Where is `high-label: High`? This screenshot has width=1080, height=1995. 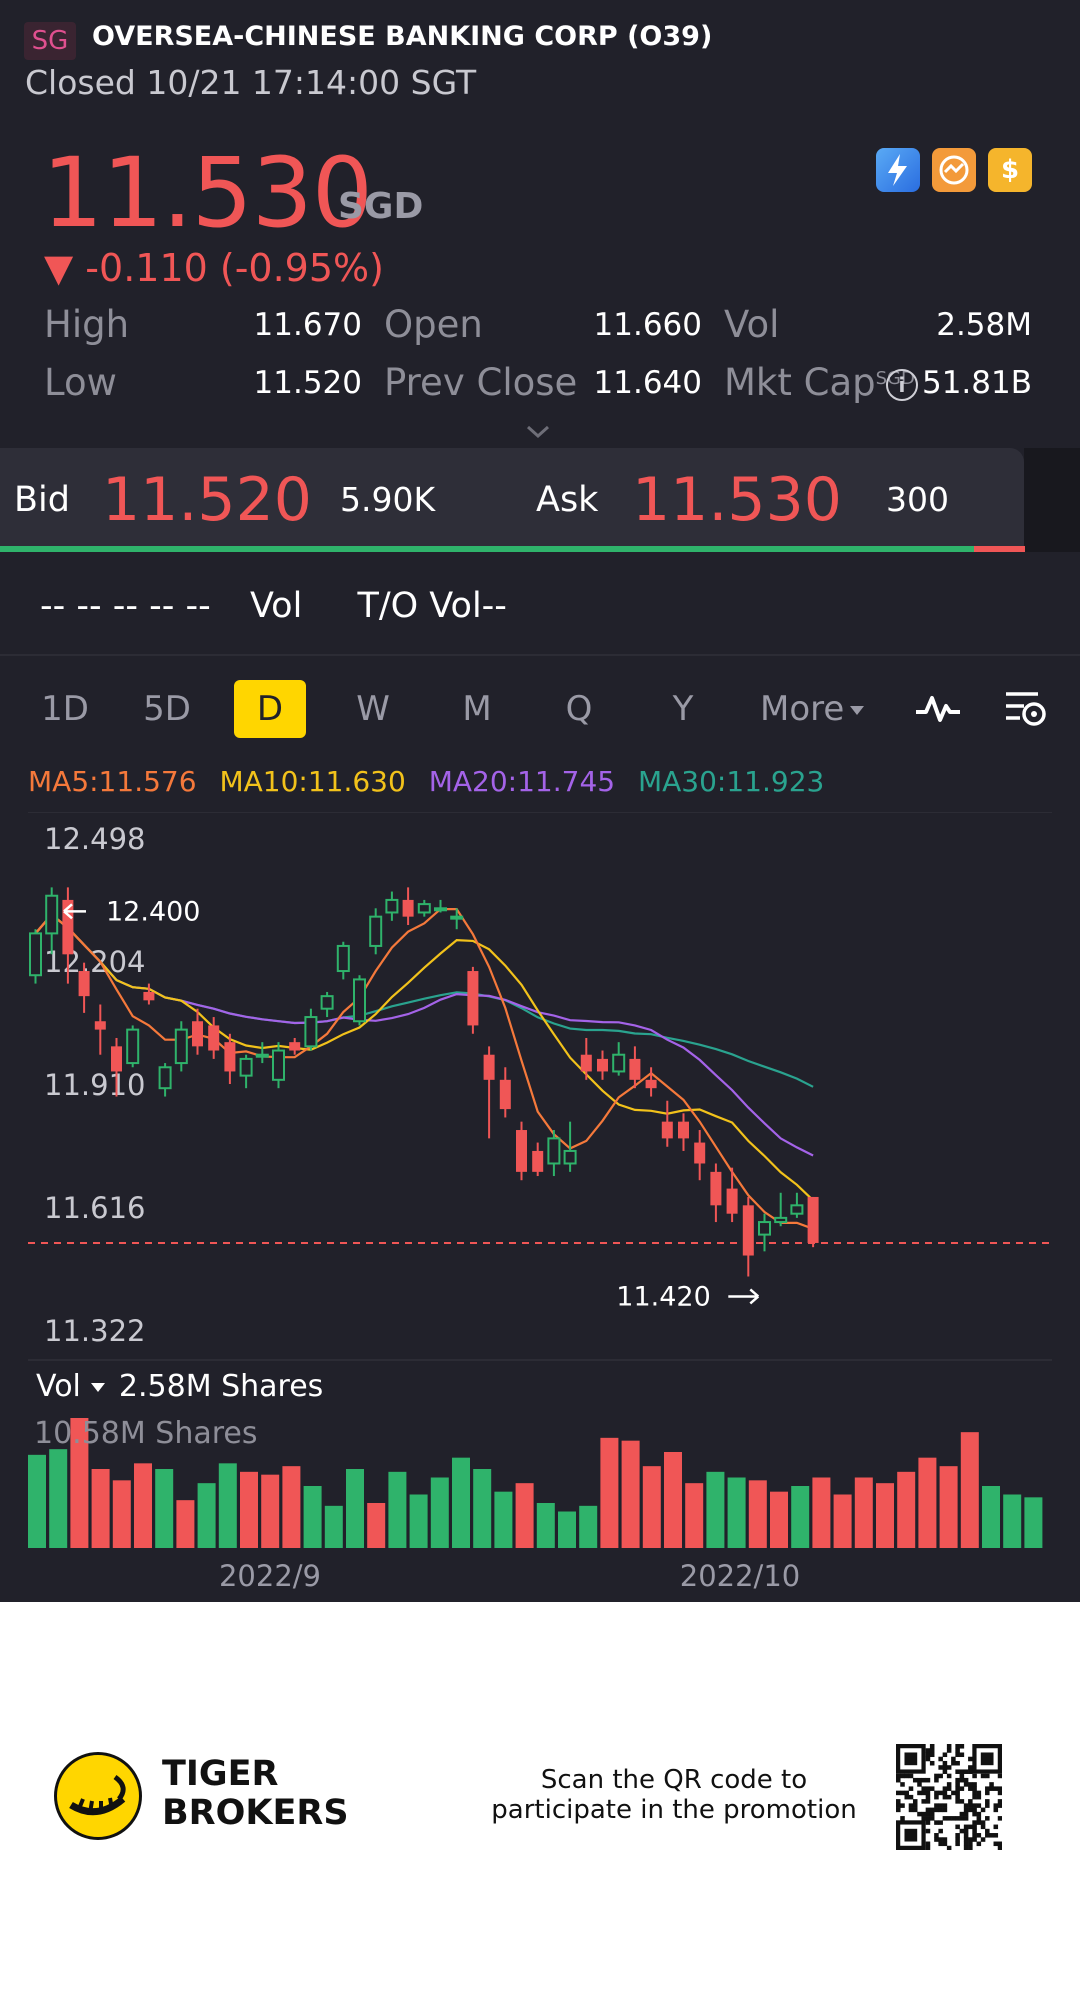 high-label: High is located at coordinates (87, 324).